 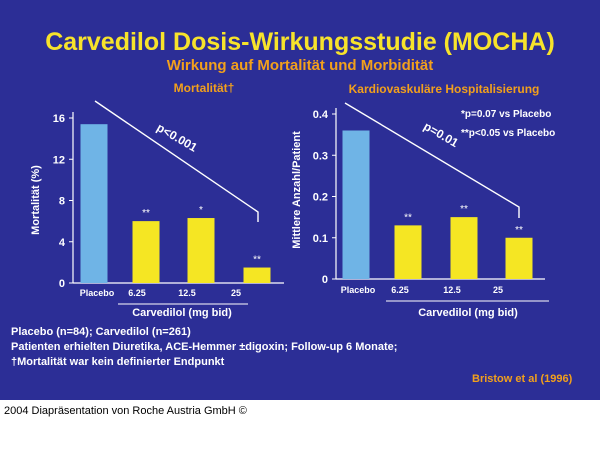 I want to click on chart-1-x-axis-label: Carvedilol (mg bid), so click(x=182, y=313).